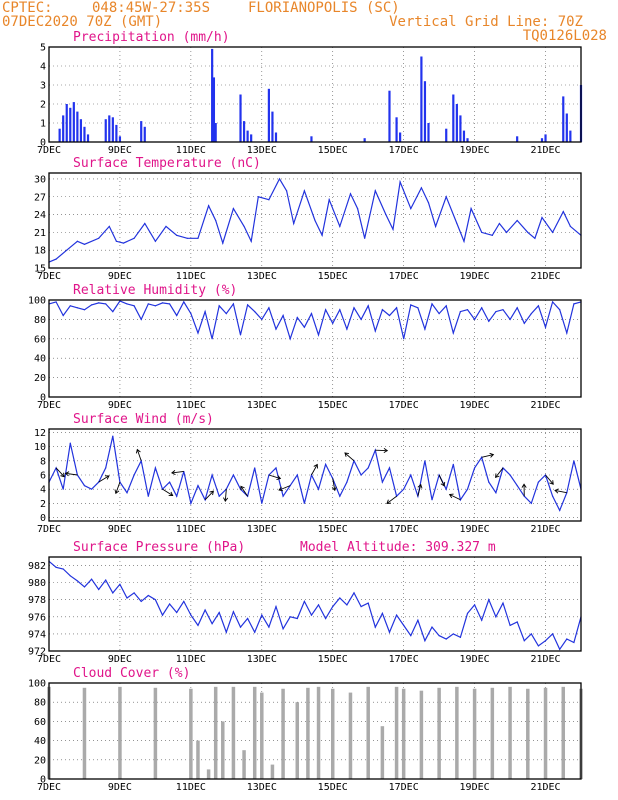 This screenshot has height=800, width=618. I want to click on run-label: 07DEC2020 70Z (GMT), so click(82, 22).